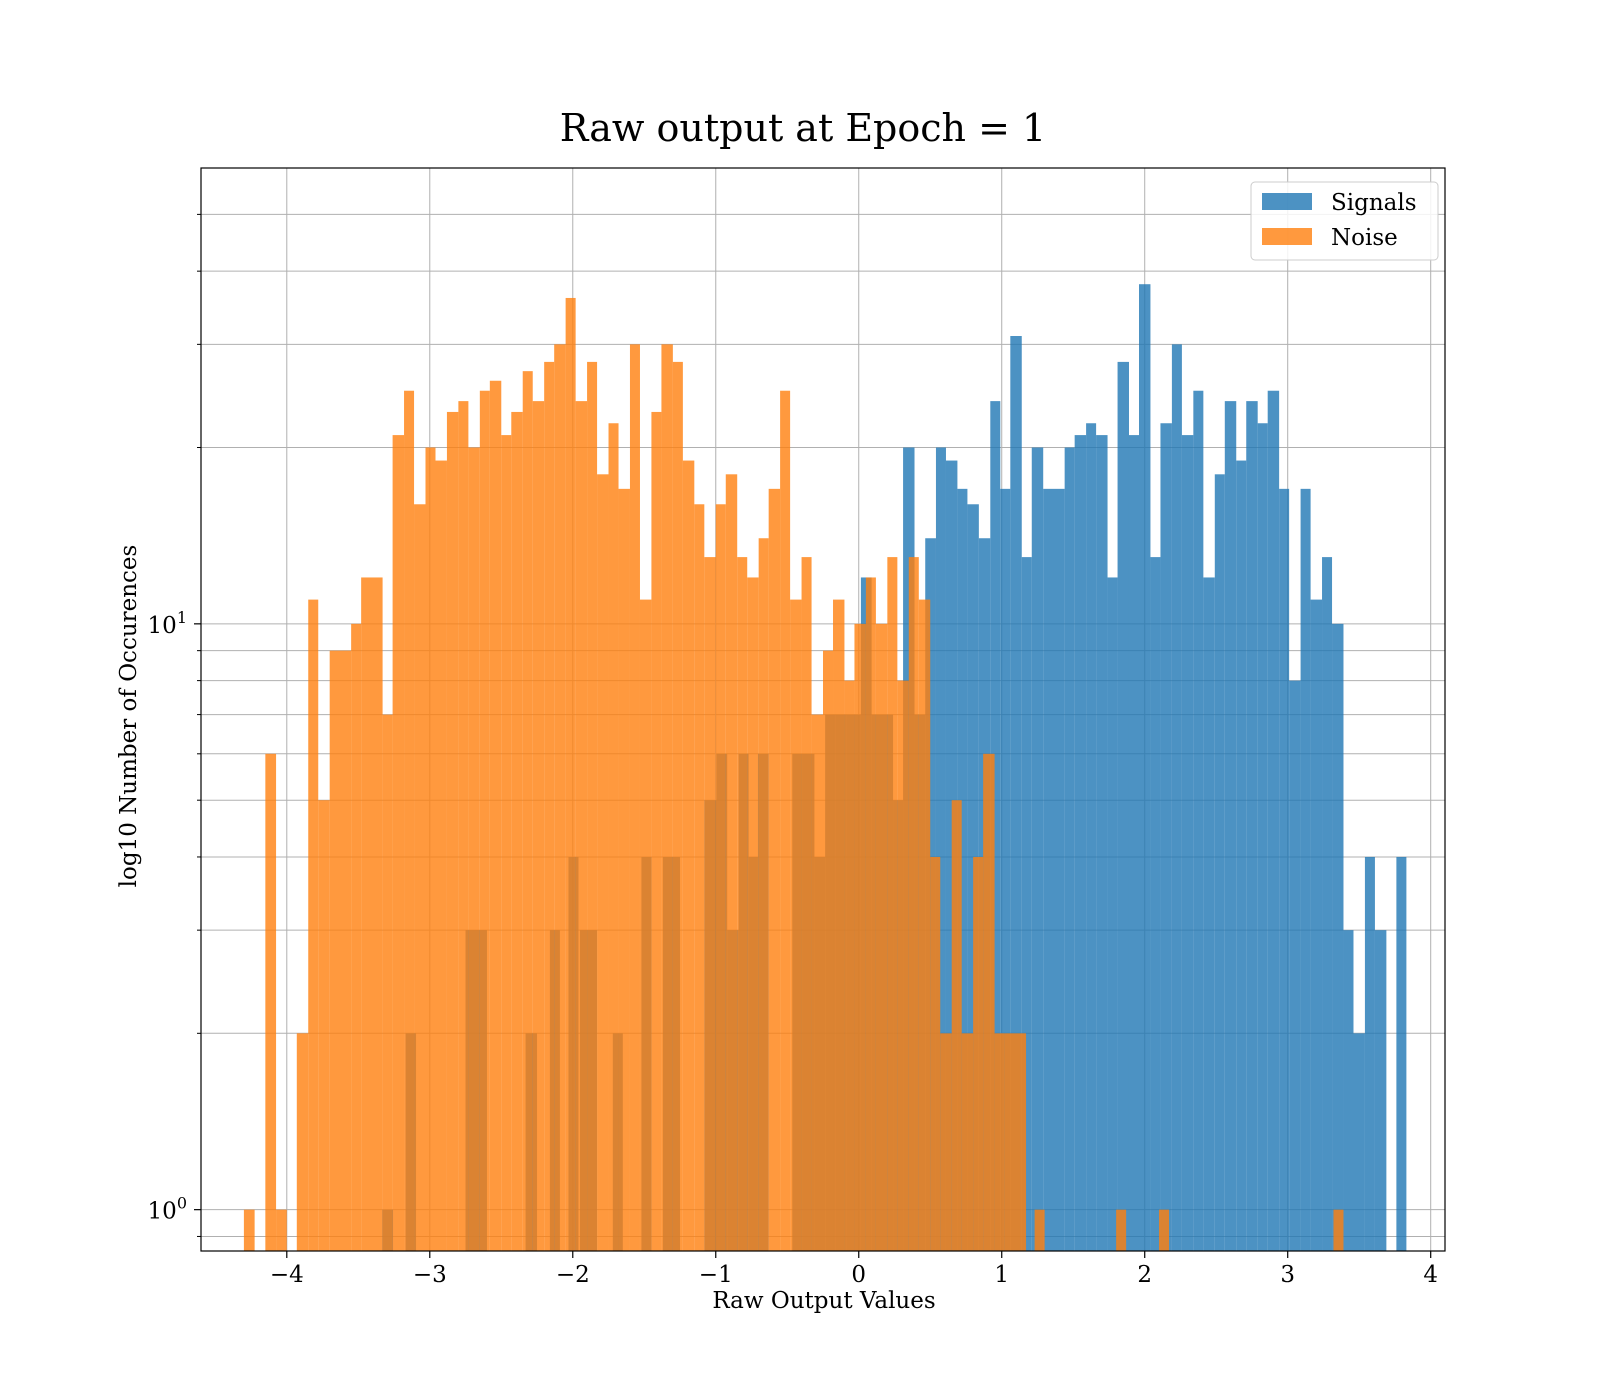 This screenshot has width=1600, height=1400. Describe the element at coordinates (167, 623) in the screenshot. I see `y-tick-label: 101` at that location.